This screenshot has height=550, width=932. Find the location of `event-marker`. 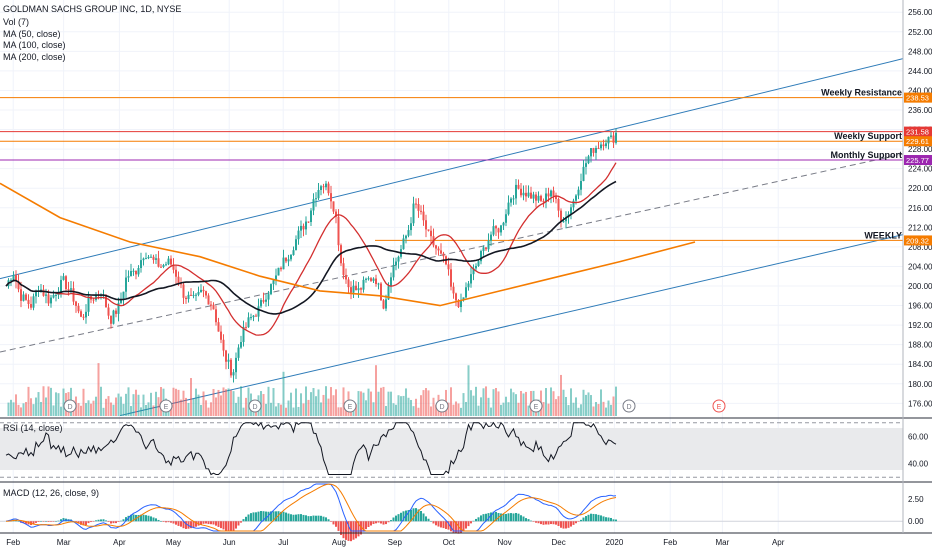

event-marker is located at coordinates (442, 406).